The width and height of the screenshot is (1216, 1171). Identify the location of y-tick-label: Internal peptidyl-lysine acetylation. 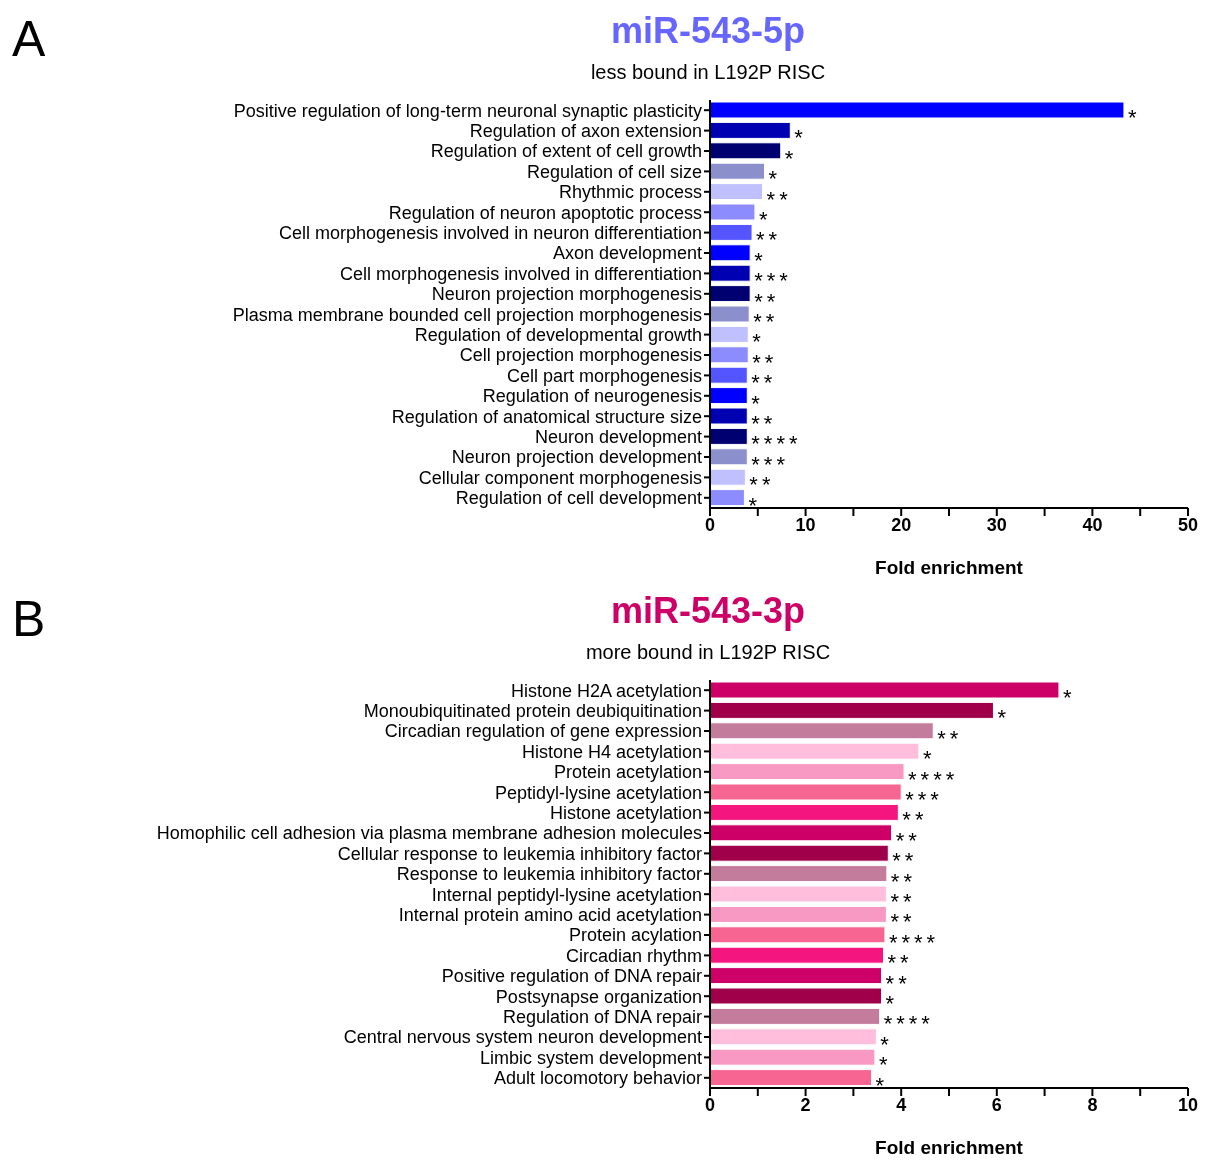
(566, 894).